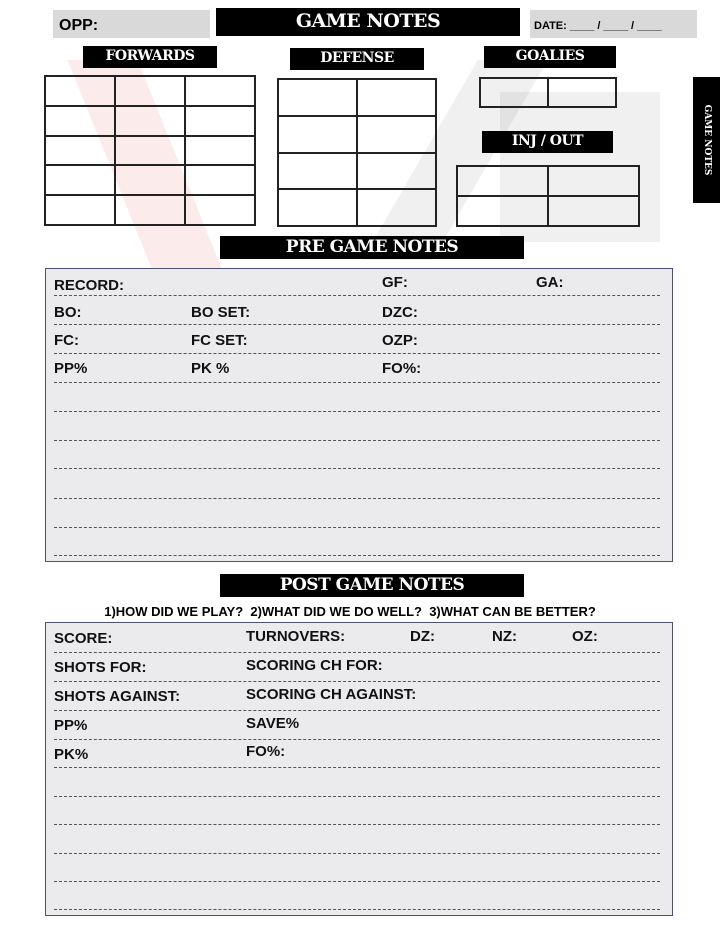  Describe the element at coordinates (68, 312) in the screenshot. I see `bo-label: BO:` at that location.